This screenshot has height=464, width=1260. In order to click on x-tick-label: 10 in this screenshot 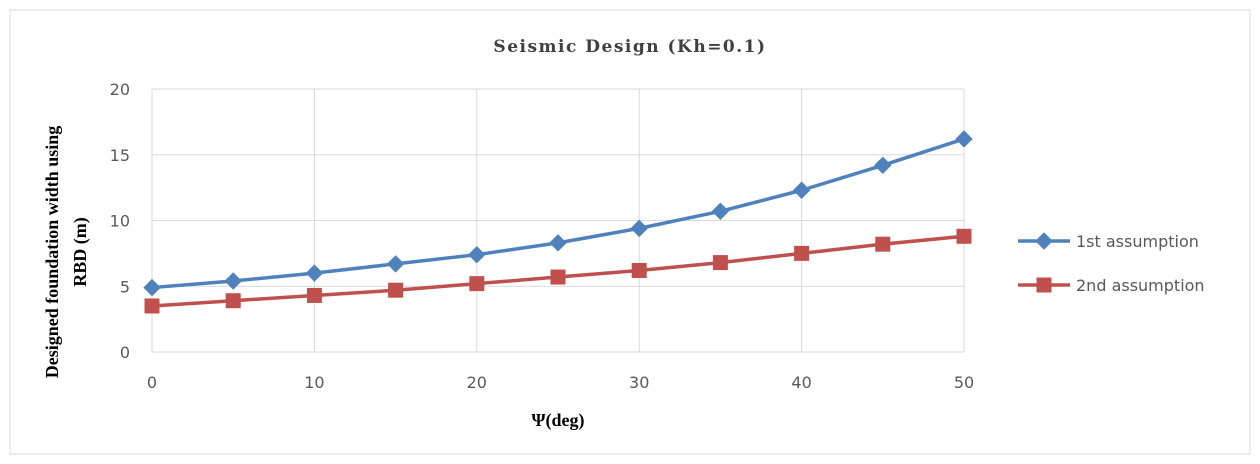, I will do `click(314, 382)`.